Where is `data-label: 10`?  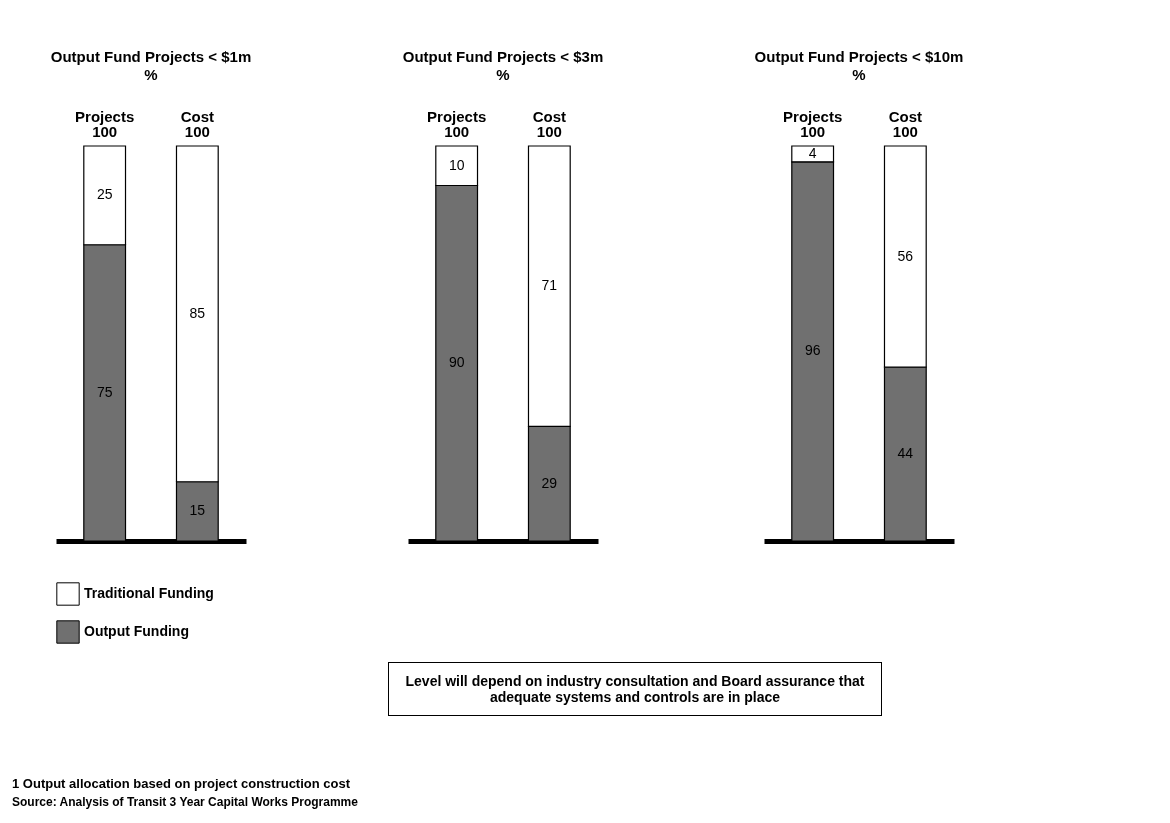
data-label: 10 is located at coordinates (456, 164).